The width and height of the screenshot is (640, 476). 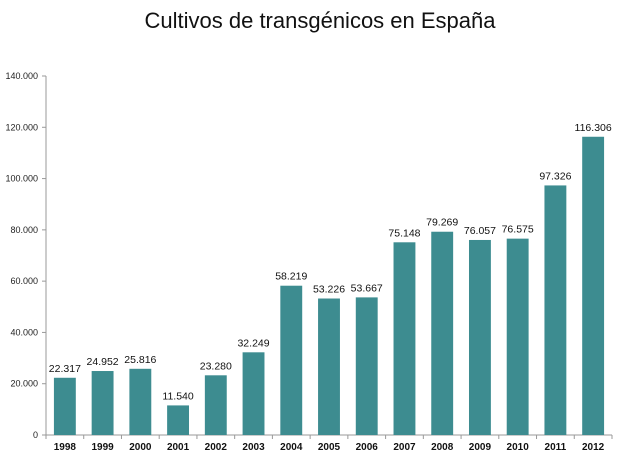 What do you see at coordinates (593, 285) in the screenshot?
I see `bar-2012` at bounding box center [593, 285].